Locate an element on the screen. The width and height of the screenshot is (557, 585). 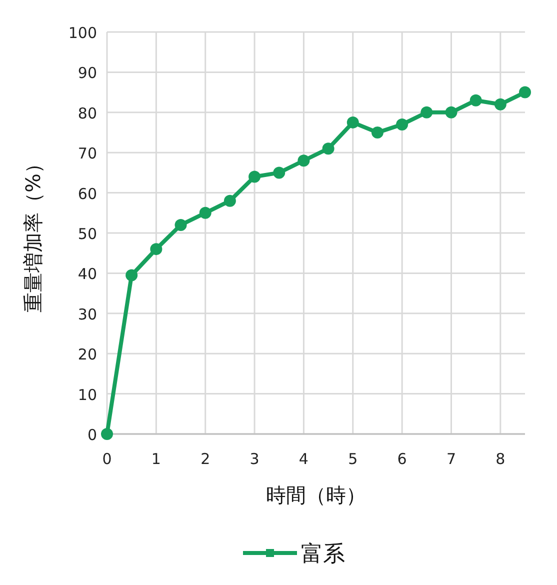
x-tick-label: 5 is located at coordinates (353, 459).